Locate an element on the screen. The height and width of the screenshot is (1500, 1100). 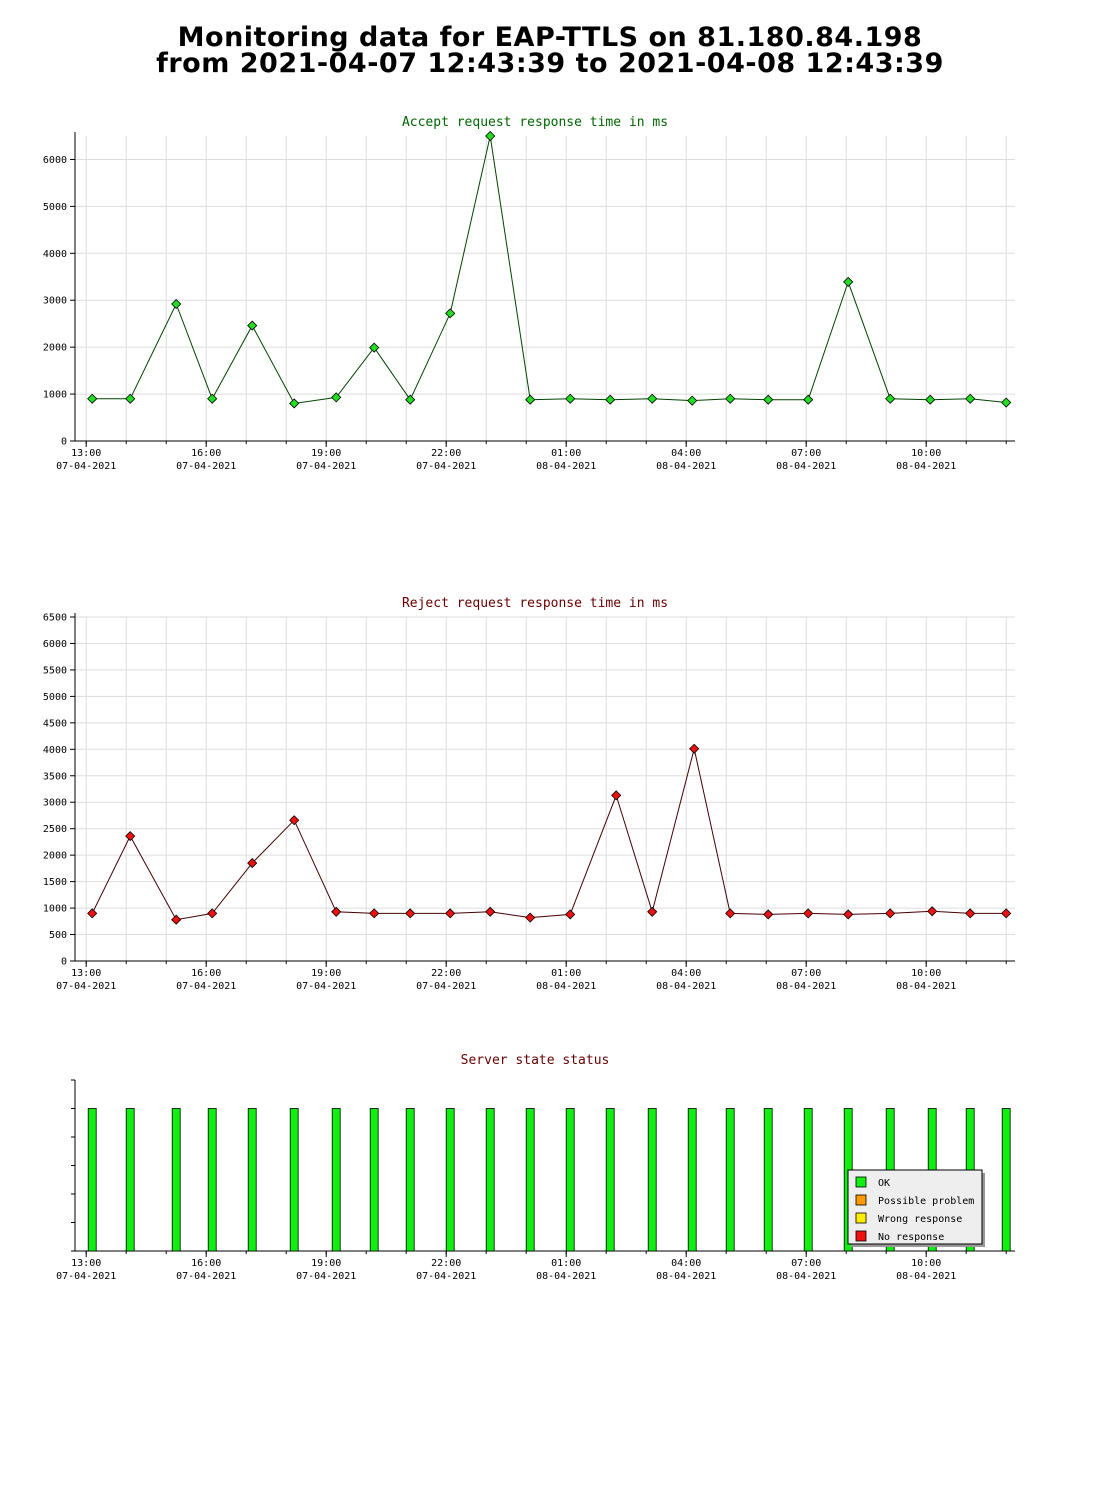
legend-label: OK is located at coordinates (884, 1183).